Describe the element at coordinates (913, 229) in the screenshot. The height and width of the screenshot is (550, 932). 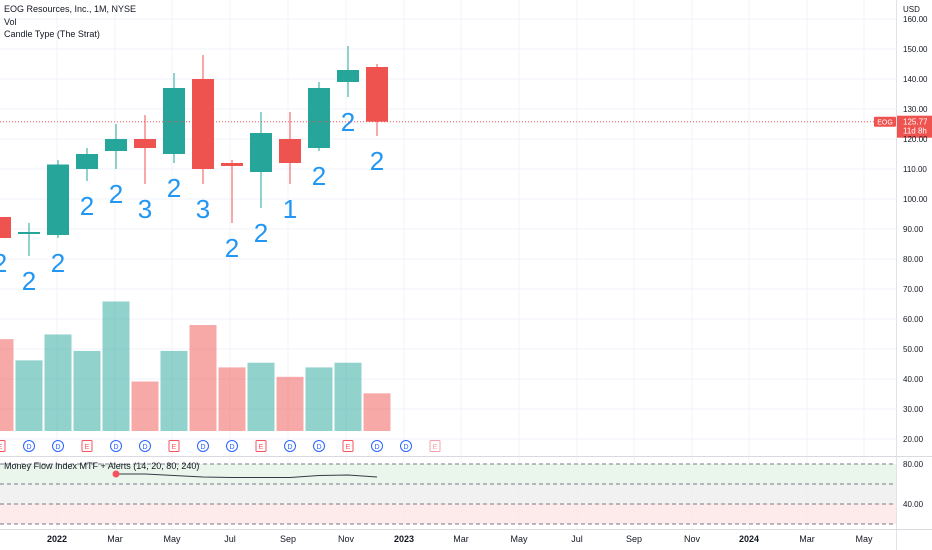
I see `price-tick-label: 90.00` at that location.